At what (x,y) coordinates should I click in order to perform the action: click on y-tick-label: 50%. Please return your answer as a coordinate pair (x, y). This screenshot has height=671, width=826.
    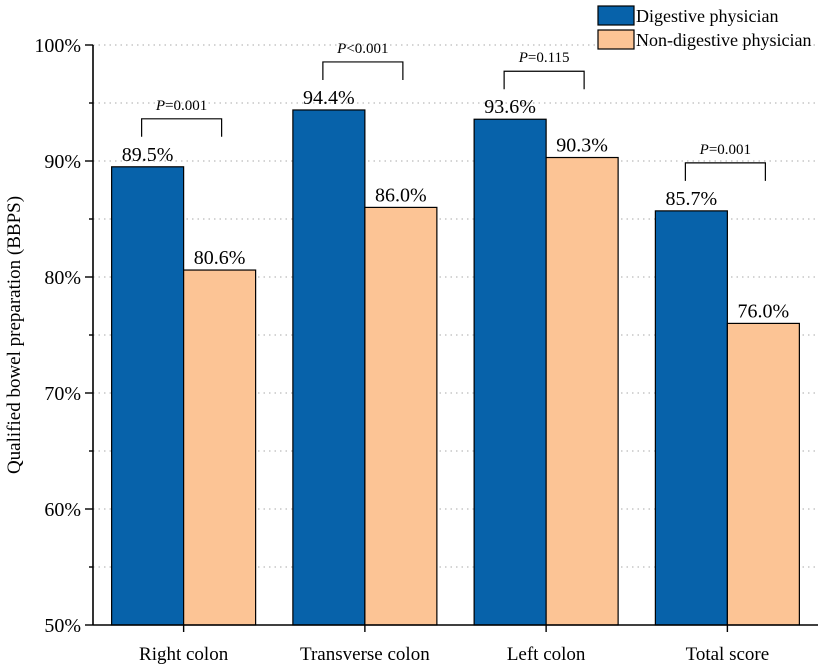
    Looking at the image, I should click on (62, 626).